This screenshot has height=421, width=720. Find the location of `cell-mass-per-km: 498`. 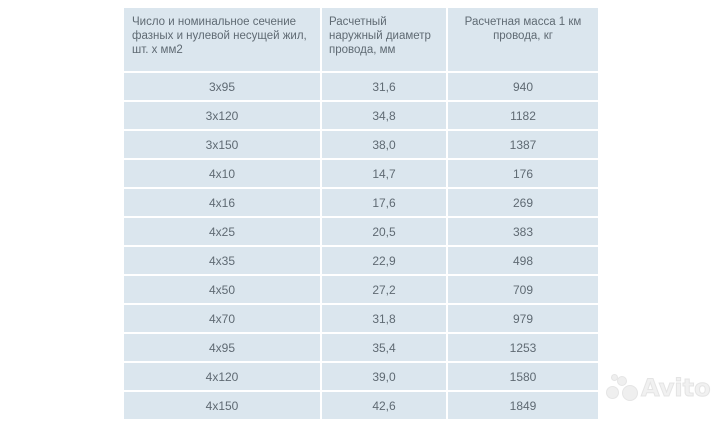

cell-mass-per-km: 498 is located at coordinates (523, 261).